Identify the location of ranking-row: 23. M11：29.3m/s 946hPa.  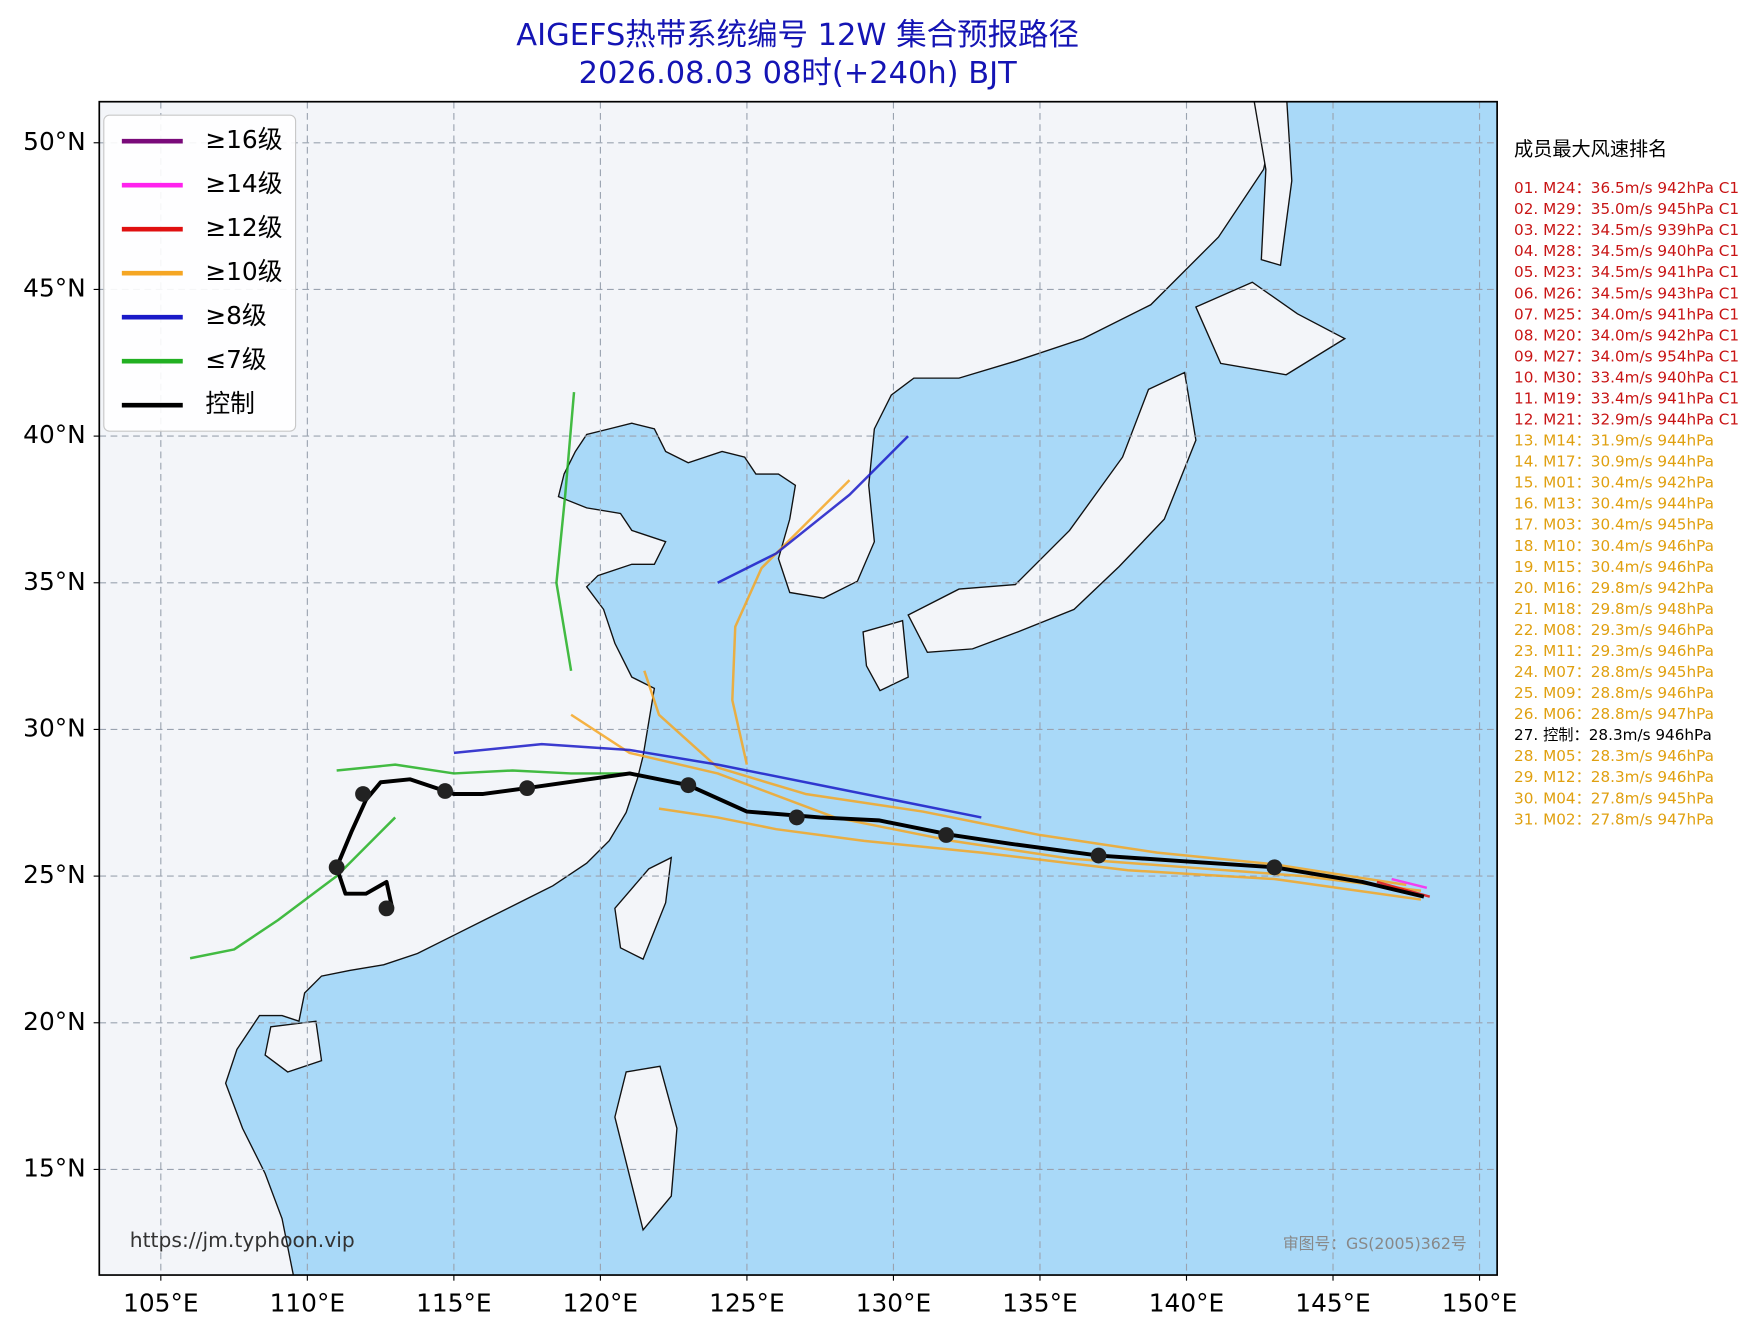
(1614, 651).